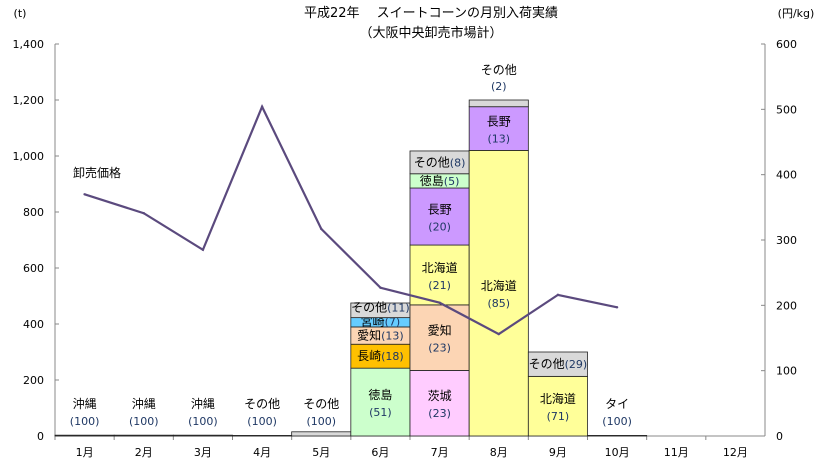  Describe the element at coordinates (576, 364) in the screenshot. I see `bar-share: (29)` at that location.